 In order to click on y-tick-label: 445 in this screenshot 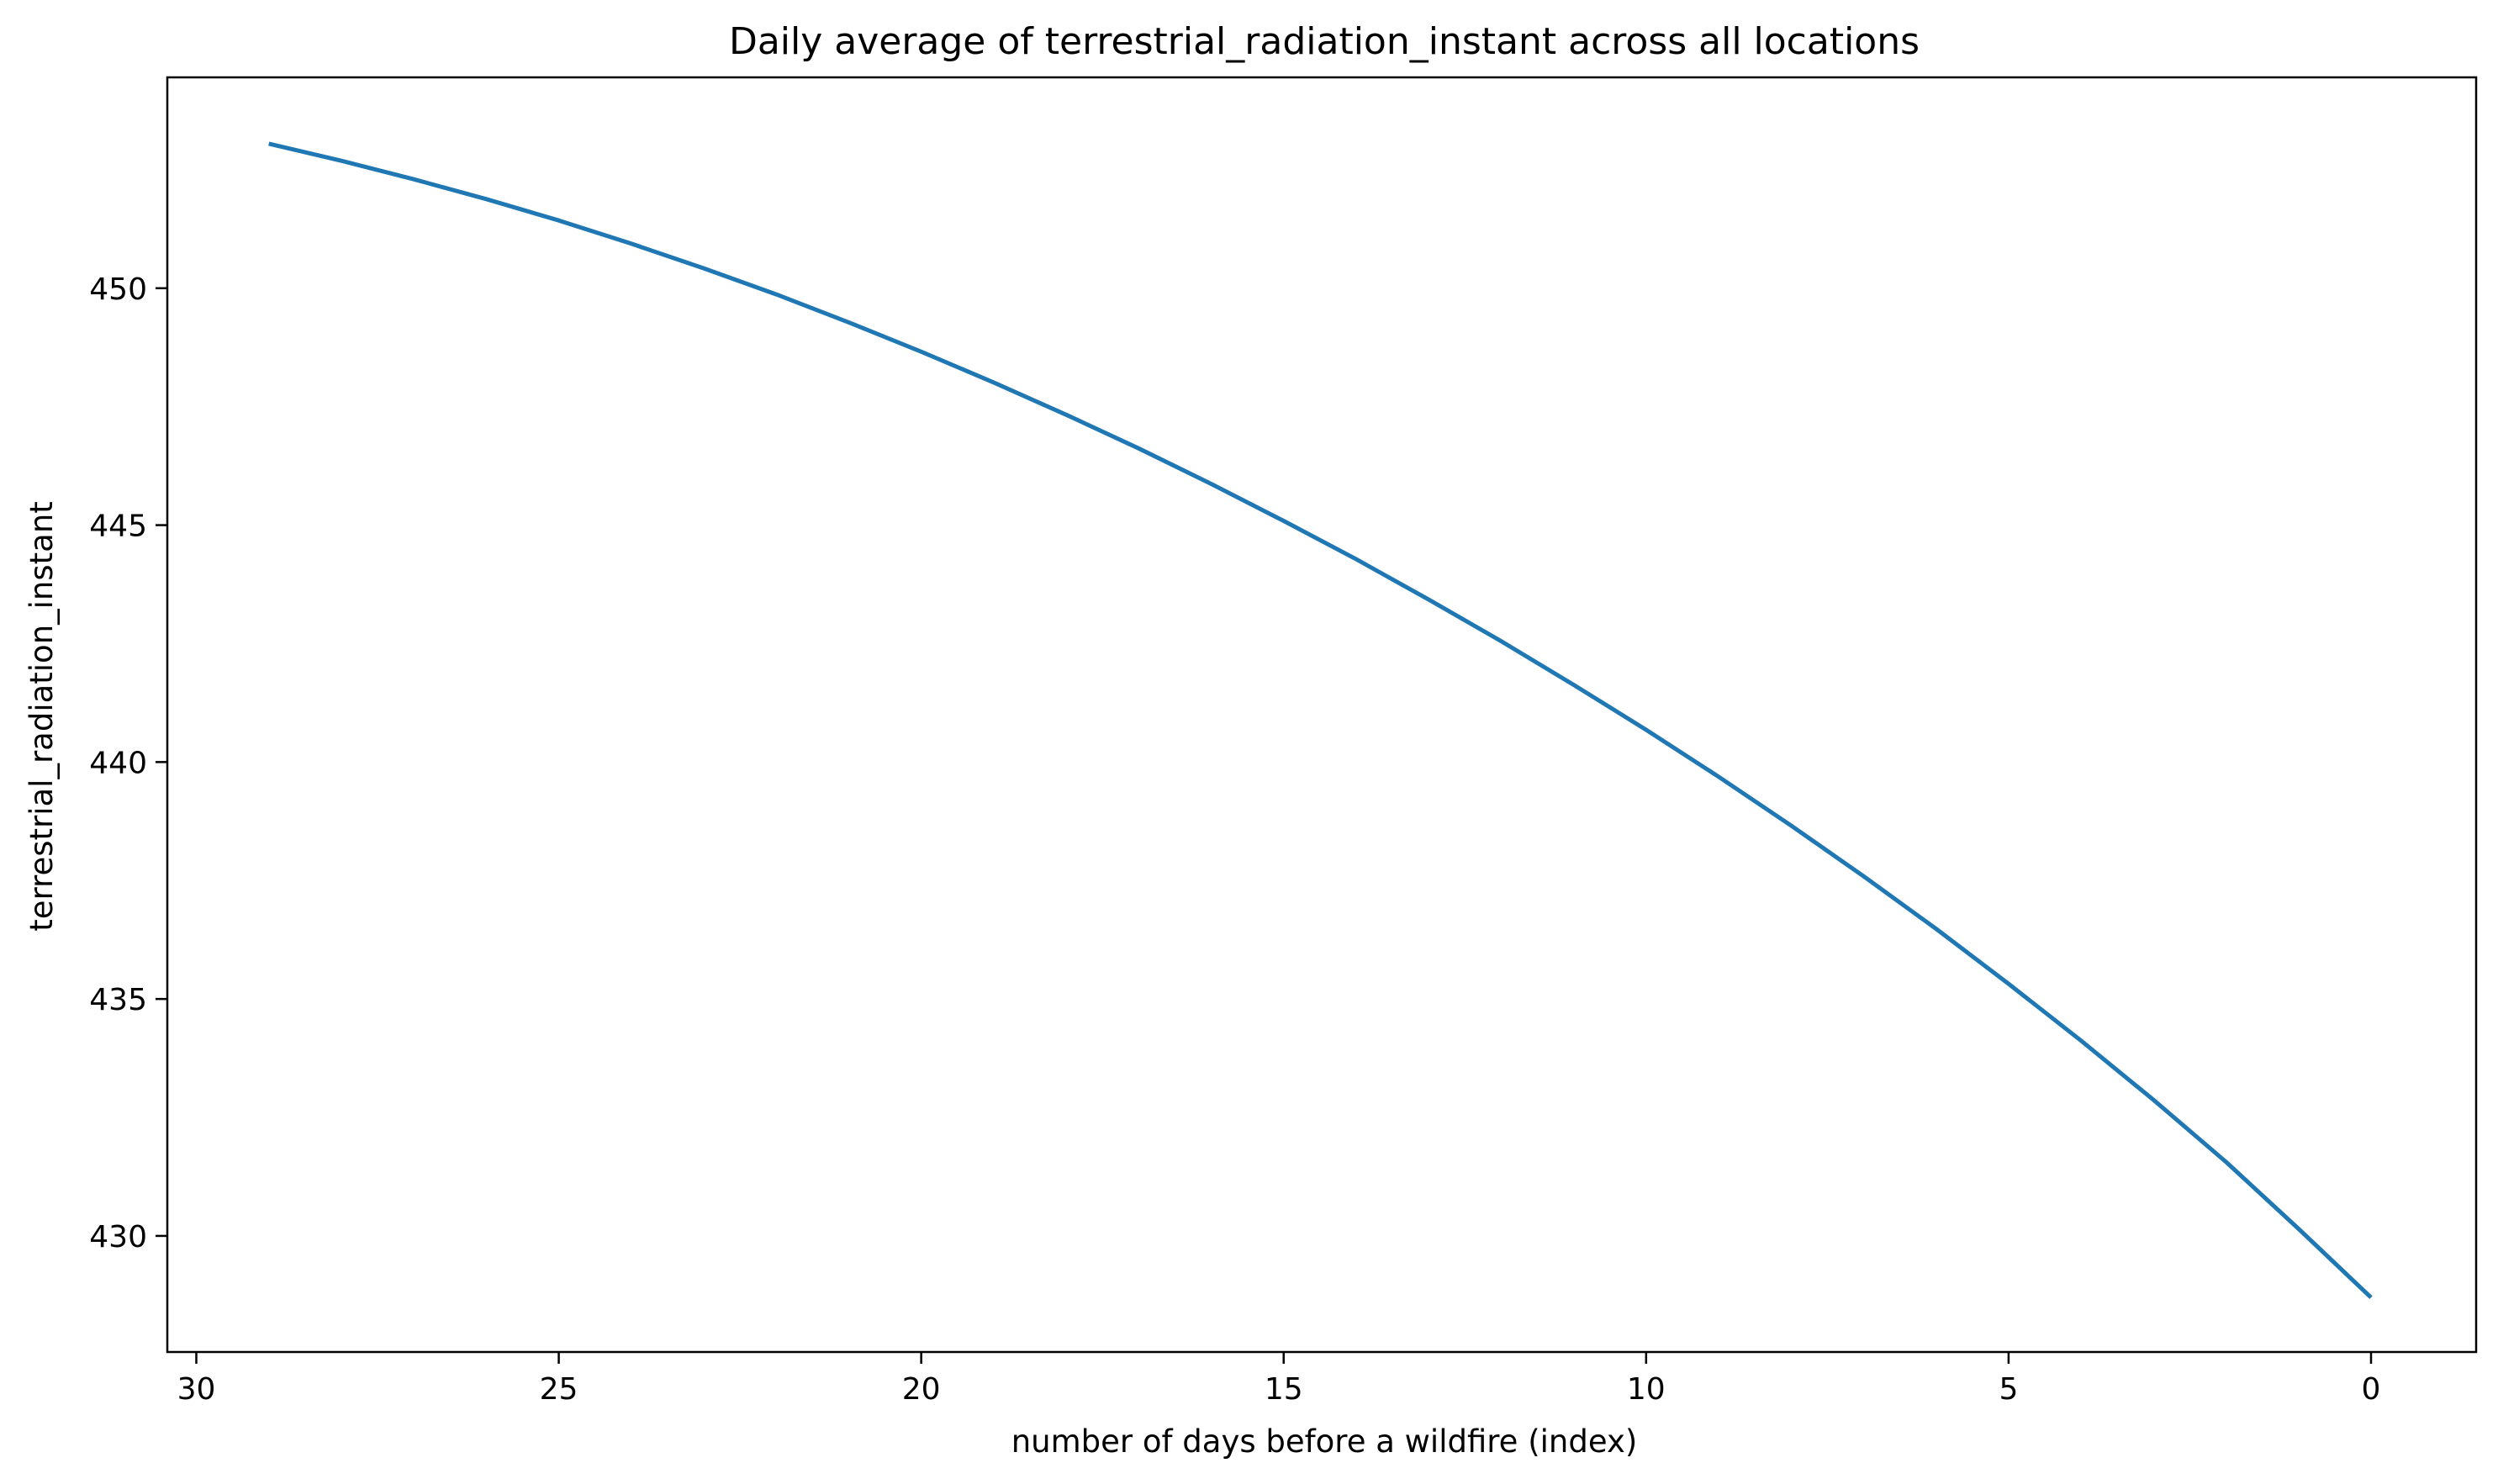, I will do `click(118, 527)`.